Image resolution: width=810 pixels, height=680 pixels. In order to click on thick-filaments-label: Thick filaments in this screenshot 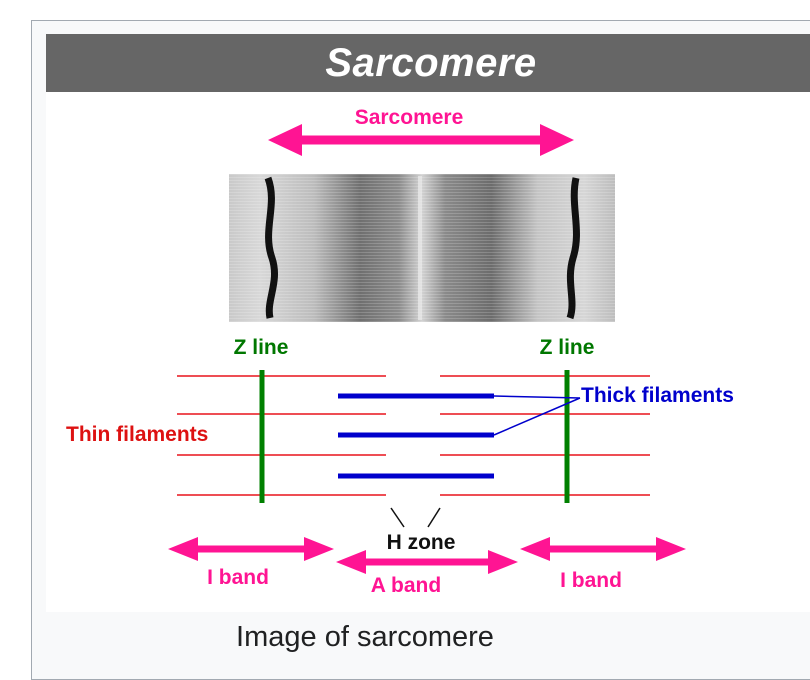, I will do `click(657, 395)`.